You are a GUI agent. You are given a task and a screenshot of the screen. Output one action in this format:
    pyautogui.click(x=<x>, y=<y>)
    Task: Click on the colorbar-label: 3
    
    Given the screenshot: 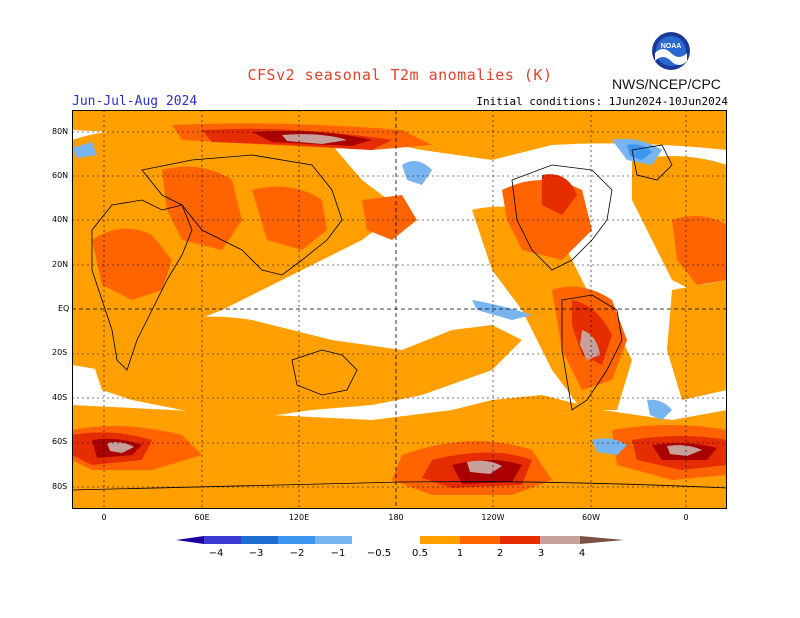 What is the action you would take?
    pyautogui.click(x=541, y=553)
    